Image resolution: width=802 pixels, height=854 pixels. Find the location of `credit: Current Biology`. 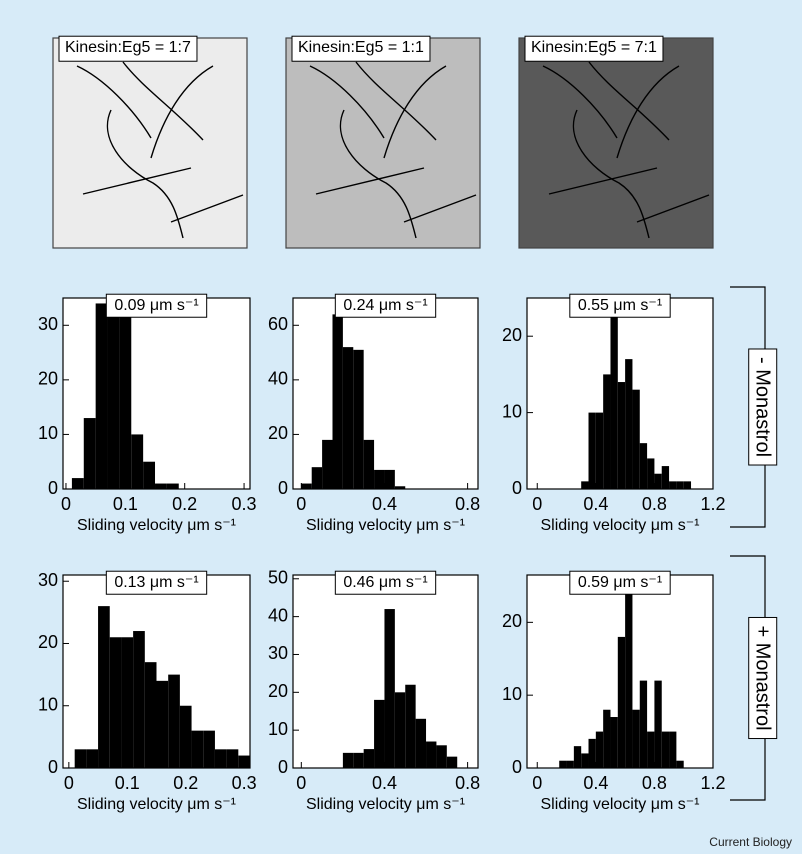

credit: Current Biology is located at coordinates (750, 842).